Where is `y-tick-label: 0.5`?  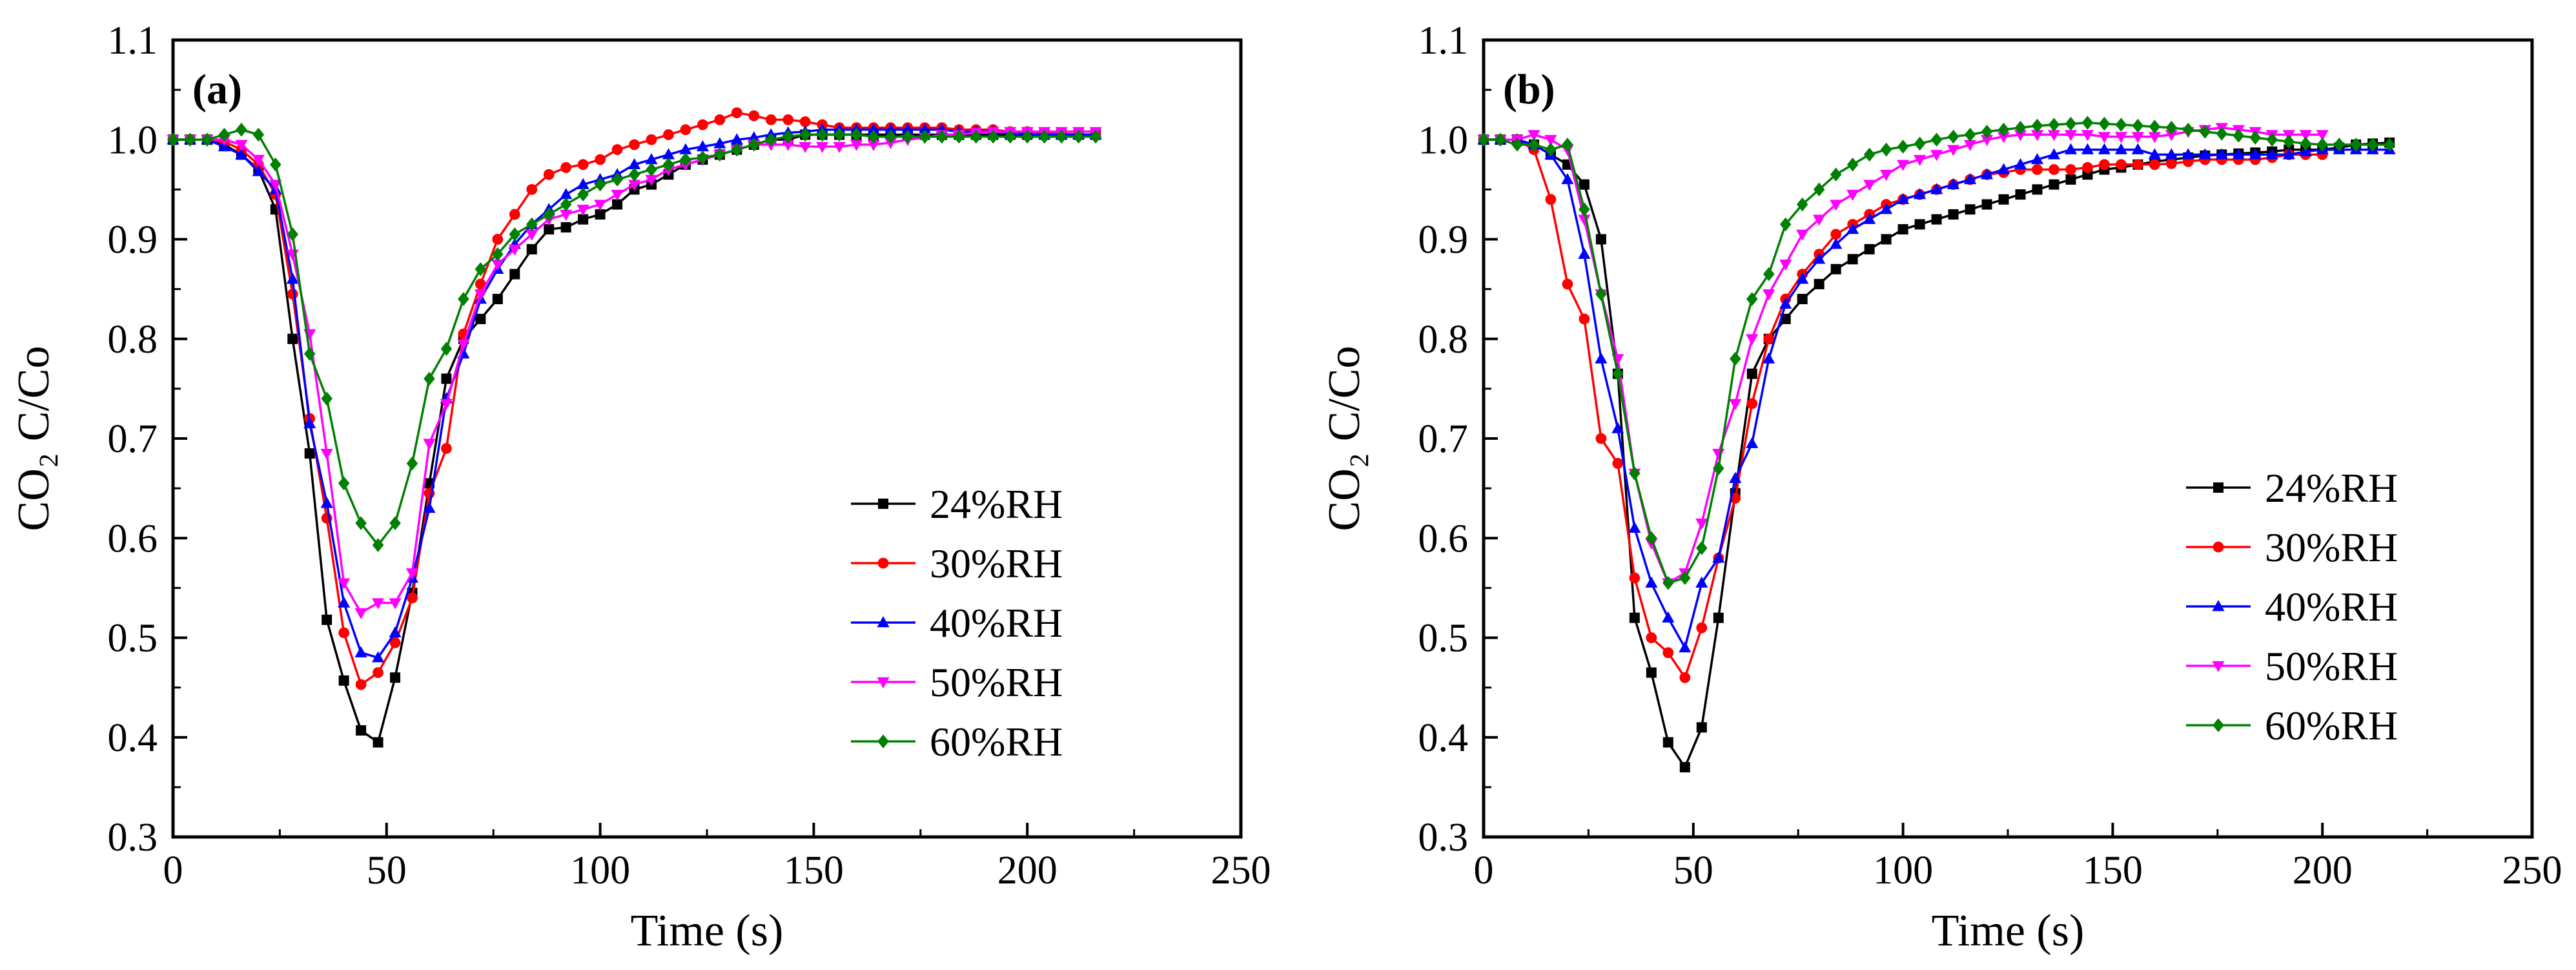 y-tick-label: 0.5 is located at coordinates (133, 639).